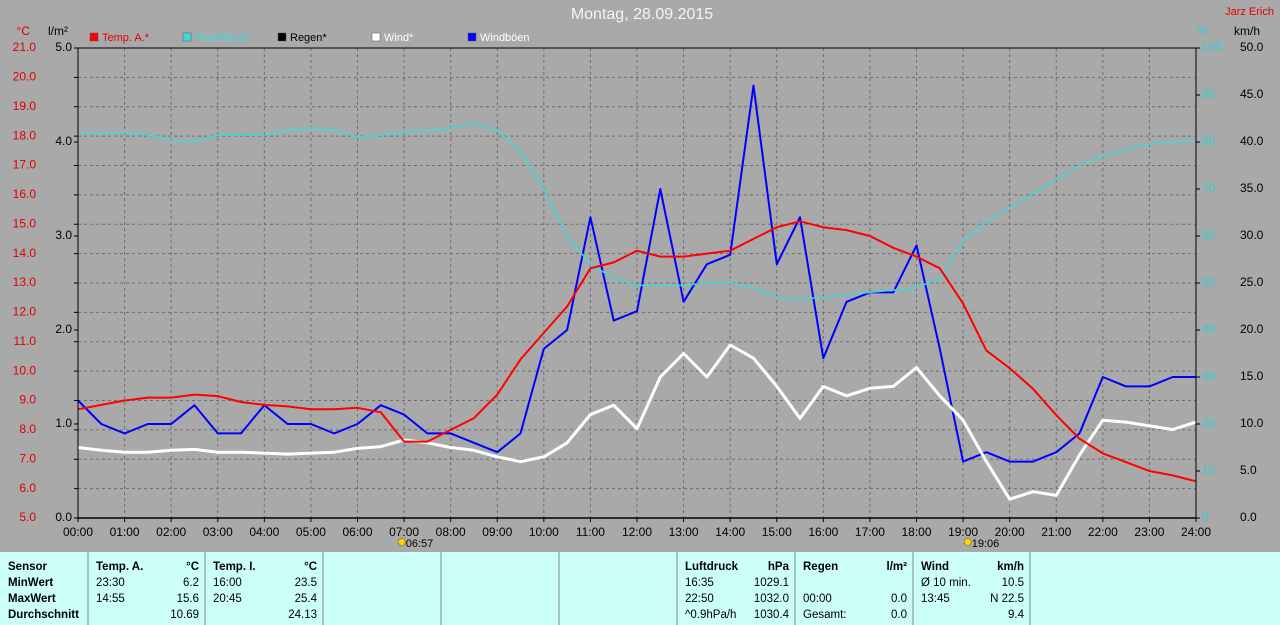 This screenshot has width=1280, height=625. Describe the element at coordinates (1252, 47) in the screenshot. I see `y4-tick-label: 50.0` at that location.